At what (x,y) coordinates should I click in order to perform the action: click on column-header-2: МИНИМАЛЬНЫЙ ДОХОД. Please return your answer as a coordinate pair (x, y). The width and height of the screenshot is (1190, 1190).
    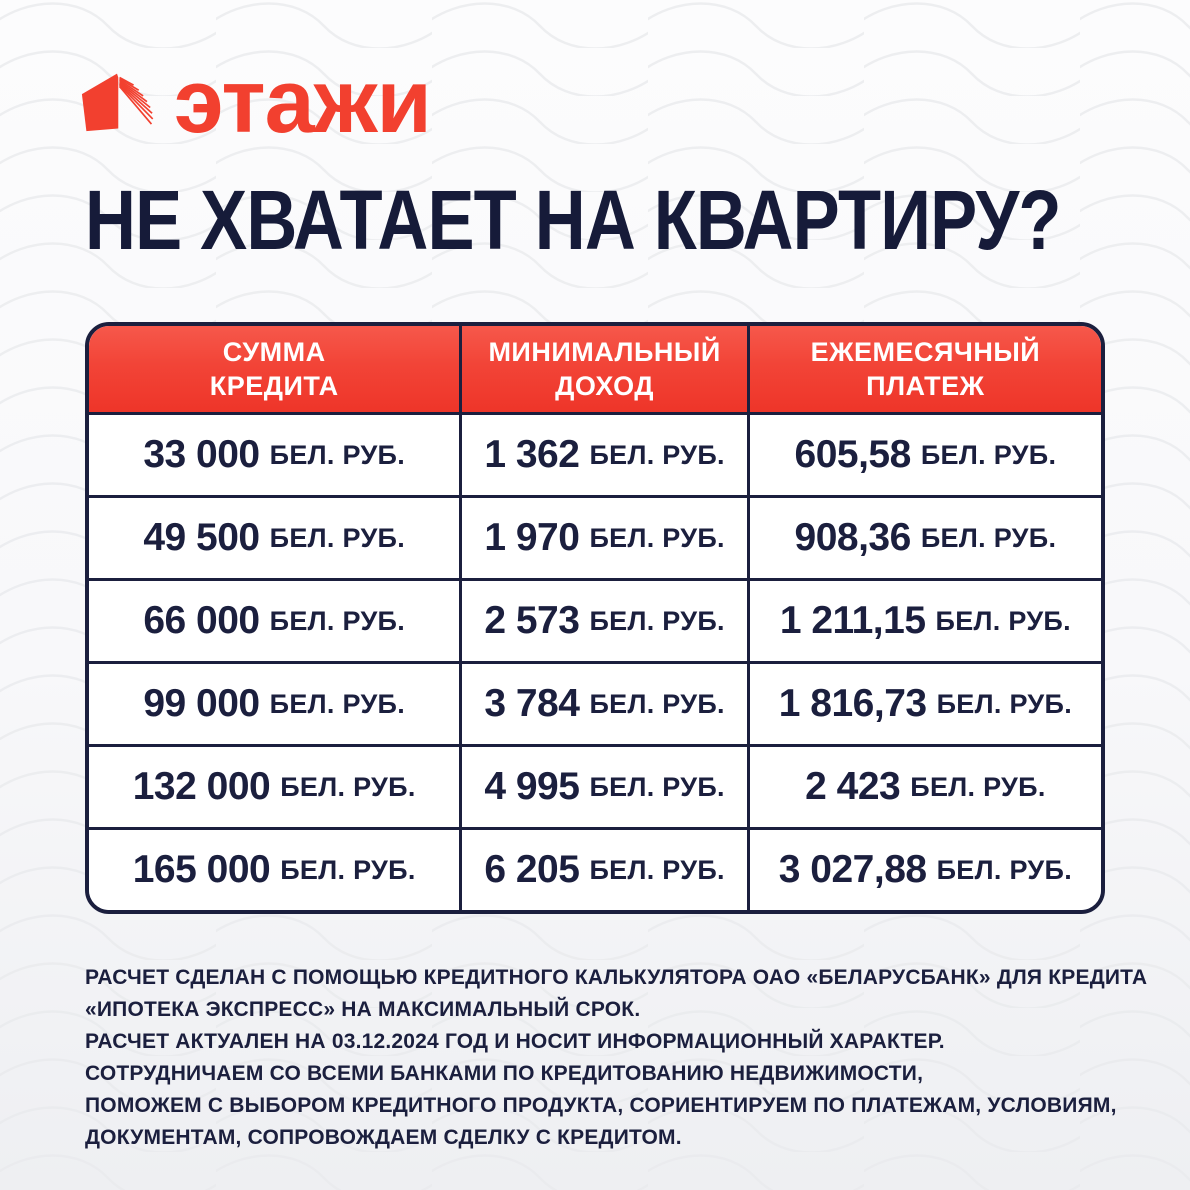
    Looking at the image, I should click on (603, 369).